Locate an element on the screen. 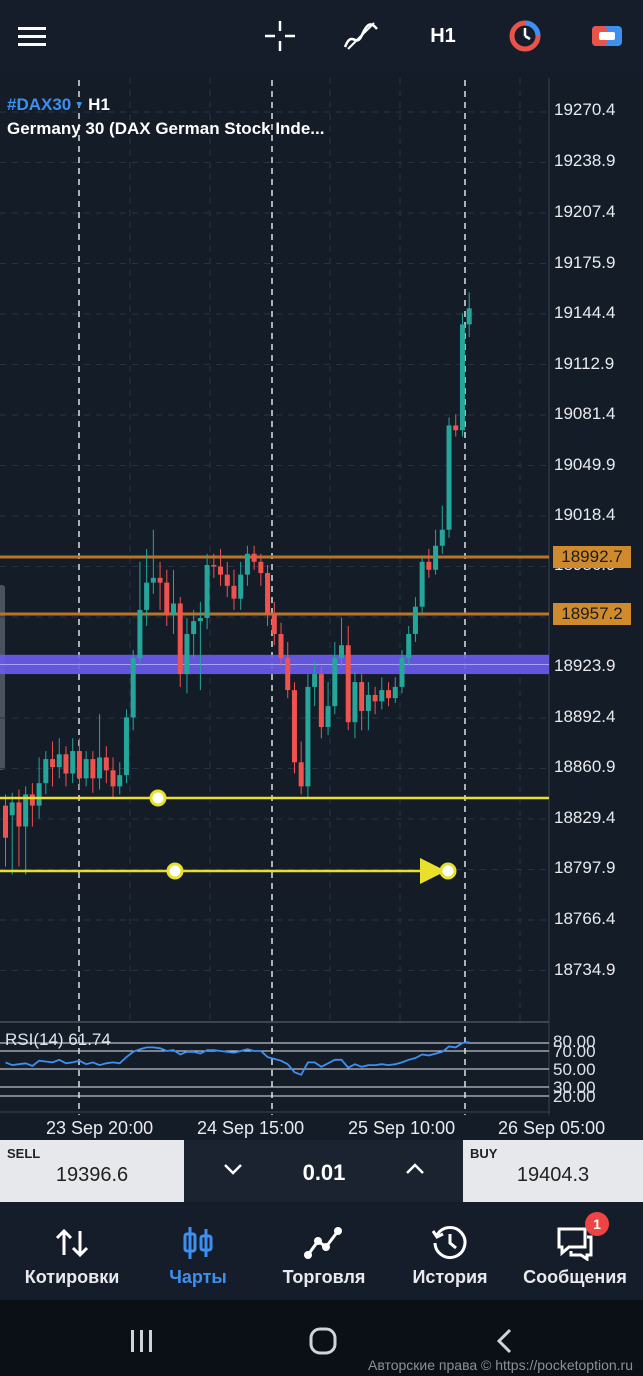 Image resolution: width=643 pixels, height=1376 pixels. side-panel-handle is located at coordinates (2, 677).